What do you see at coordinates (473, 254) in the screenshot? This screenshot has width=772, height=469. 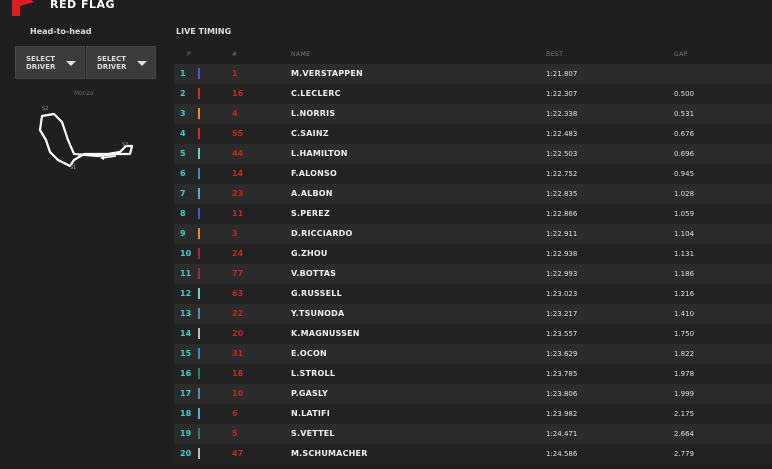 I see `table-row: 10 24 G.ZHOU 1:22.938 1.131` at bounding box center [473, 254].